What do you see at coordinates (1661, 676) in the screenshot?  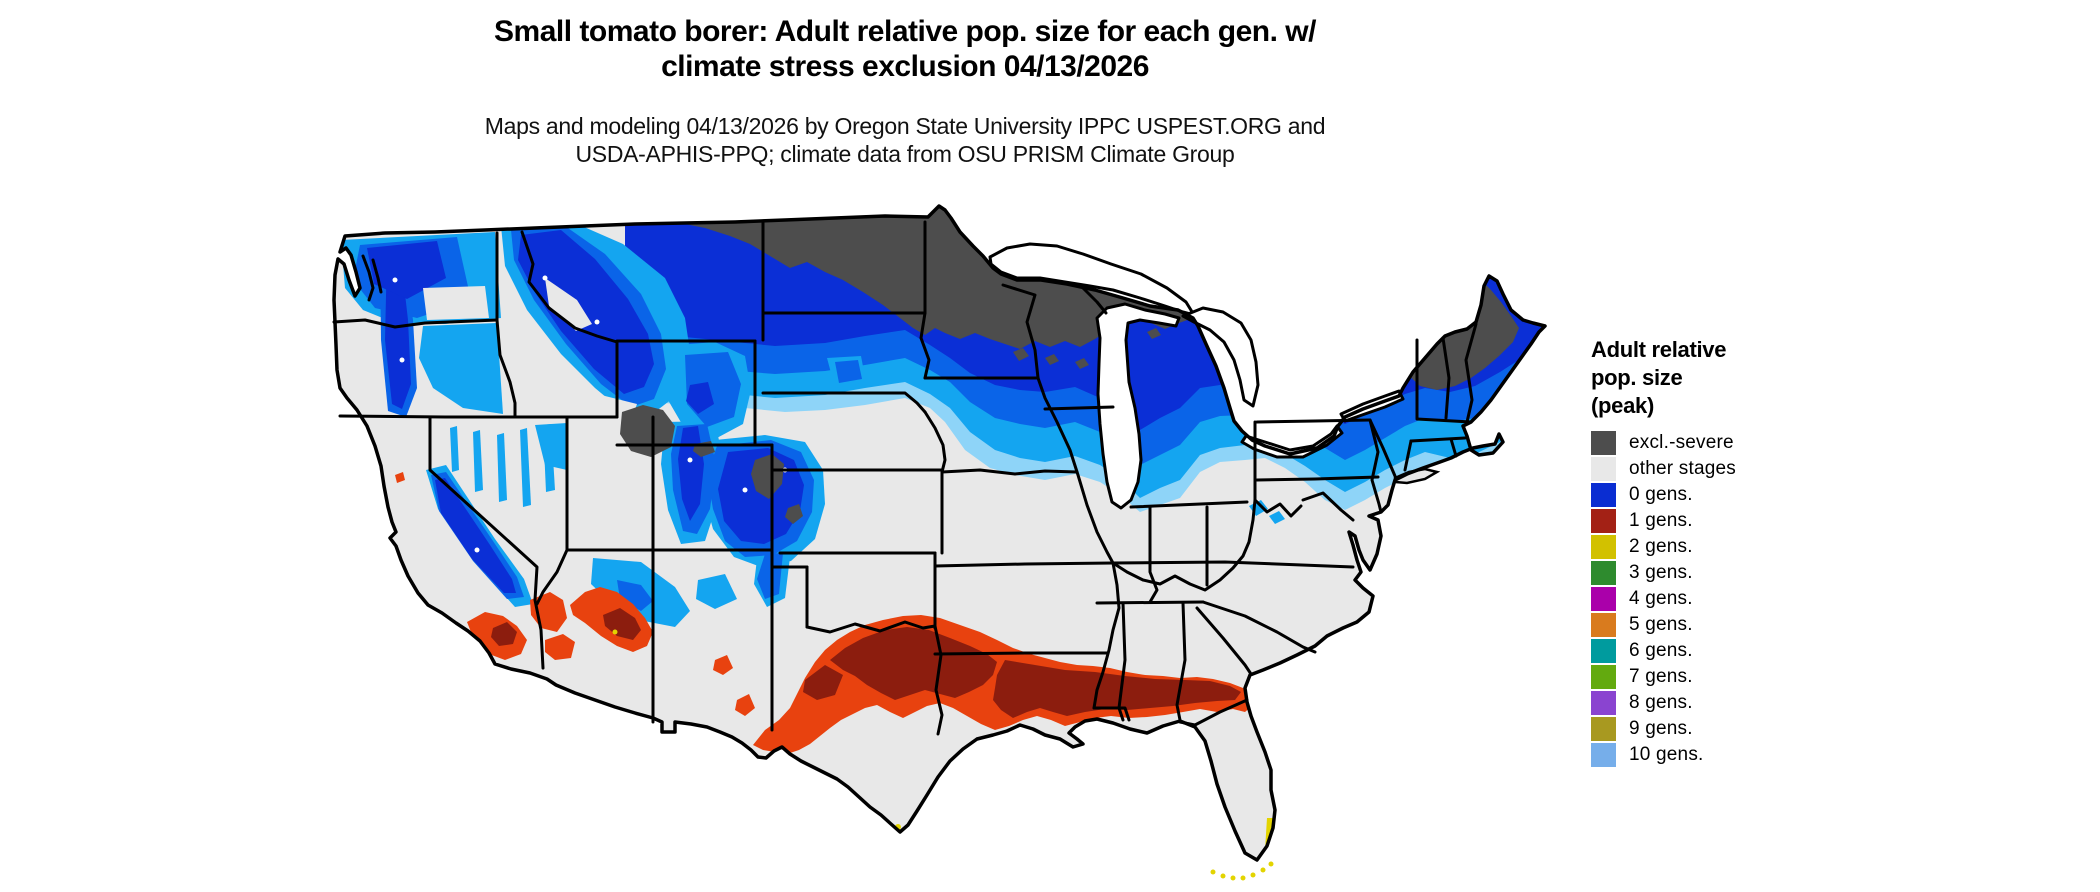 I see `legend-label: 7 gens.` at bounding box center [1661, 676].